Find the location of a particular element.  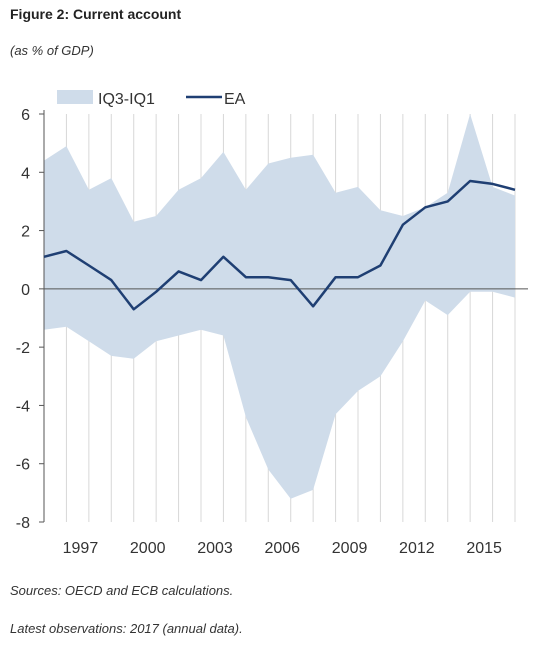

x-tick-label: 2015 is located at coordinates (484, 548).